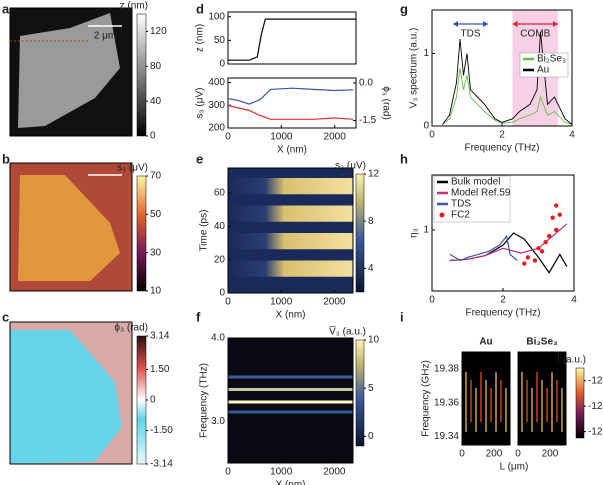 Image resolution: width=603 pixels, height=485 pixels. Describe the element at coordinates (156, 214) in the screenshot. I see `colorbar-tick-label: 50` at that location.